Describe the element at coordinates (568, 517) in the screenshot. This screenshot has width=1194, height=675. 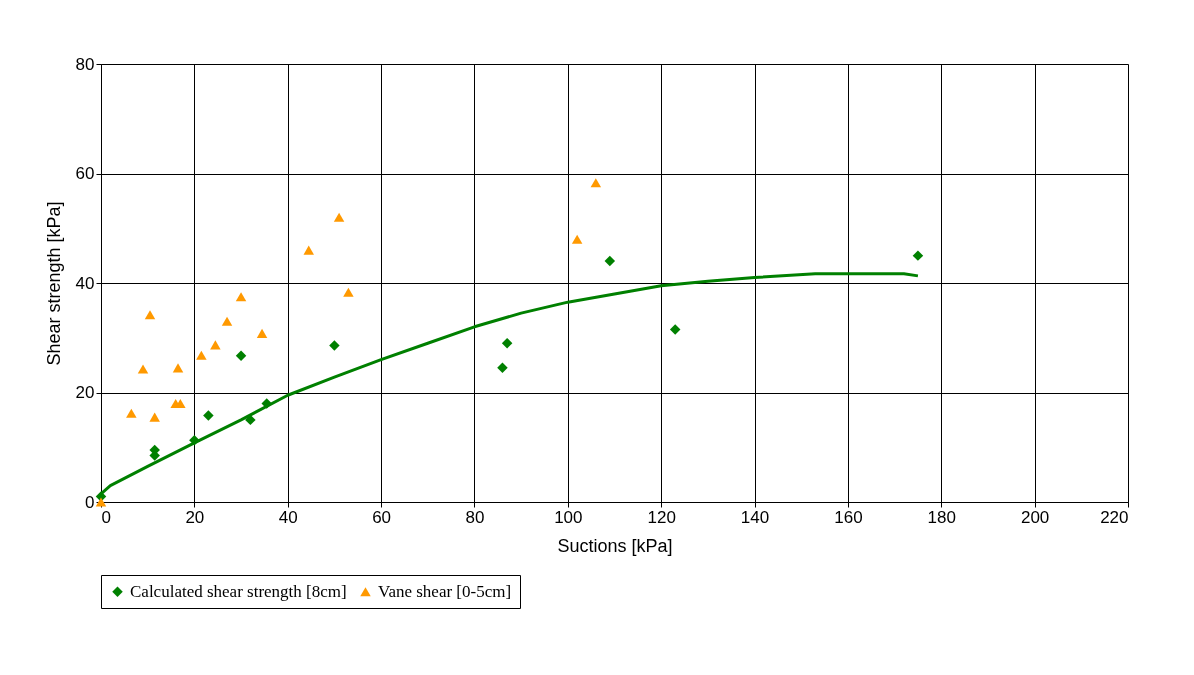
I see `x-tick-label: 100` at that location.